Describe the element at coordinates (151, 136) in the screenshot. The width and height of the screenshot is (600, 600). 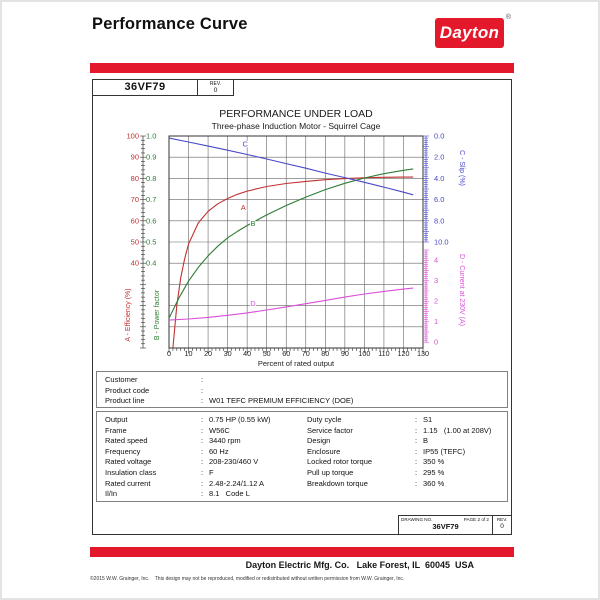
I see `power_factor-tick-label: 1.0` at that location.